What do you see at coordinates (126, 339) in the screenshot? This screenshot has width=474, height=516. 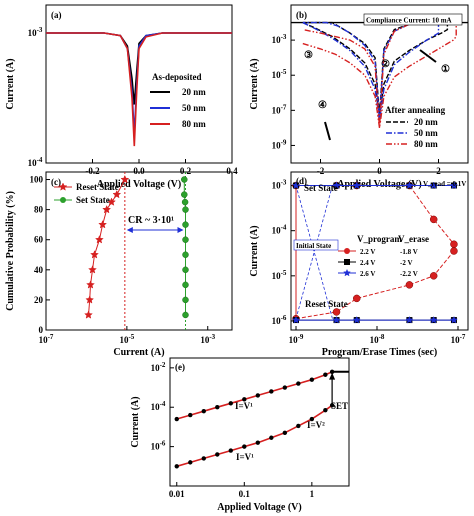 I see `x-tick-label: 10⁻⁵` at bounding box center [126, 339].